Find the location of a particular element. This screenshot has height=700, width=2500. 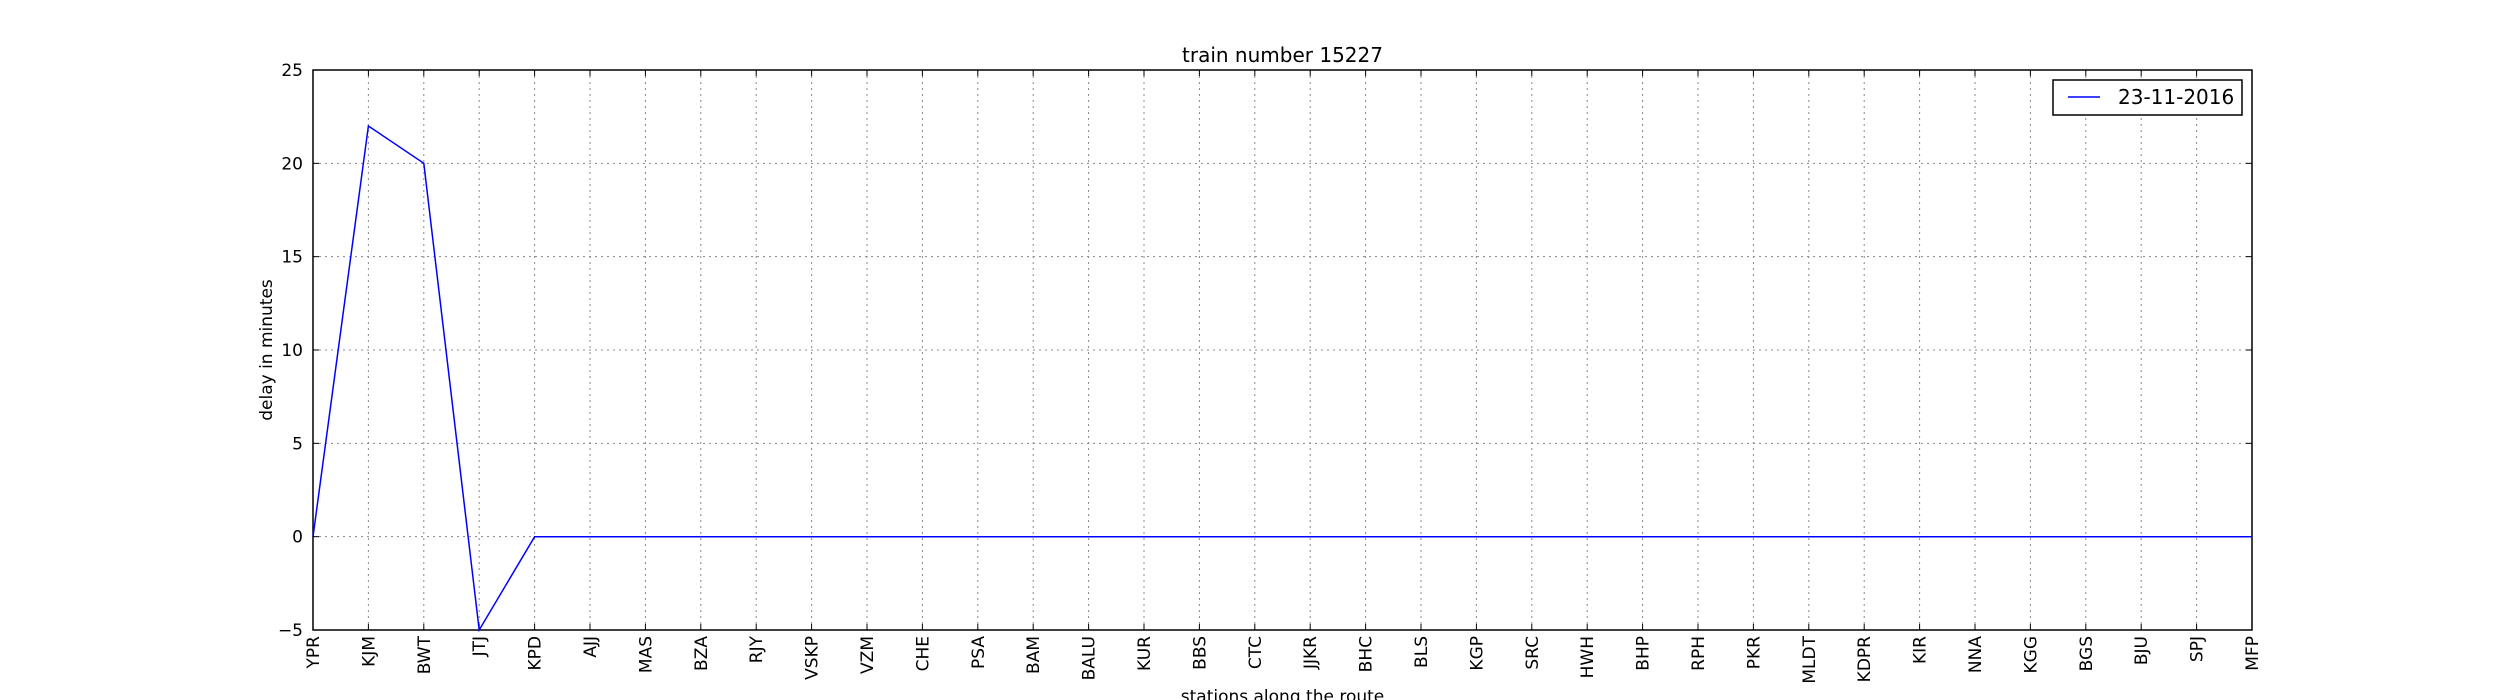

x-tick-label: PSA is located at coordinates (979, 652).